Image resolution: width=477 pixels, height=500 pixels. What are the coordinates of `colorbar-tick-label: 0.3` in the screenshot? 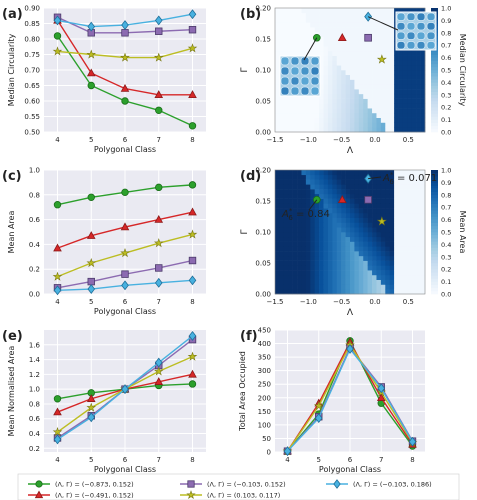 It's located at (446, 95).